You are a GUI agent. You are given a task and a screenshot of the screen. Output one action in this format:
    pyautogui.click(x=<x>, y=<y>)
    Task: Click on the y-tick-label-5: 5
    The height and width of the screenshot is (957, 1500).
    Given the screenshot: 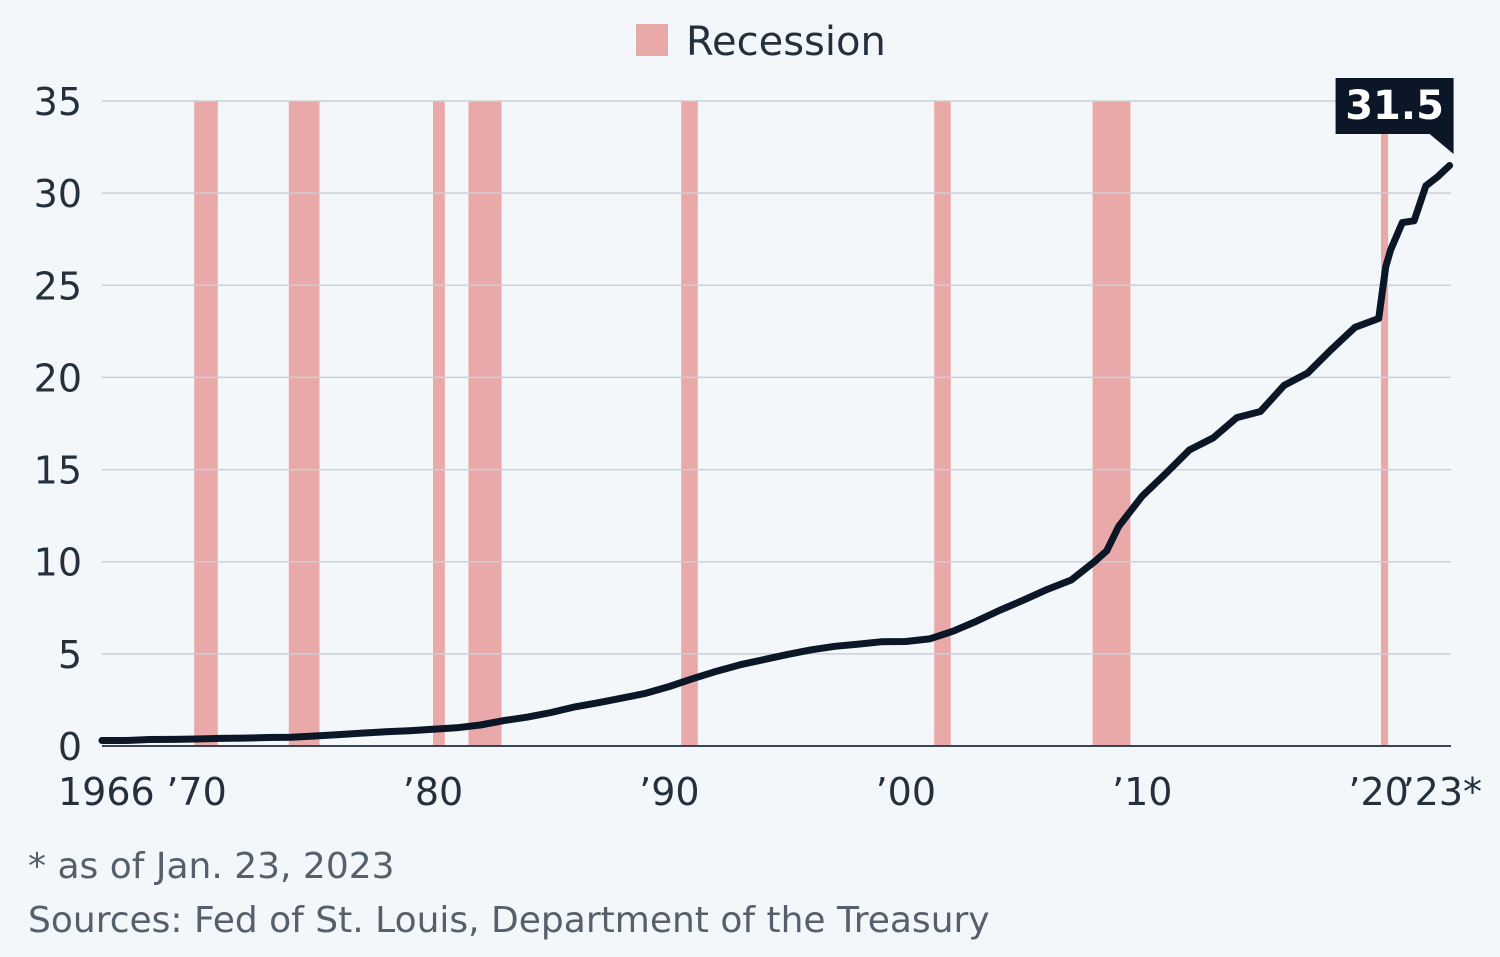 What is the action you would take?
    pyautogui.click(x=70, y=655)
    